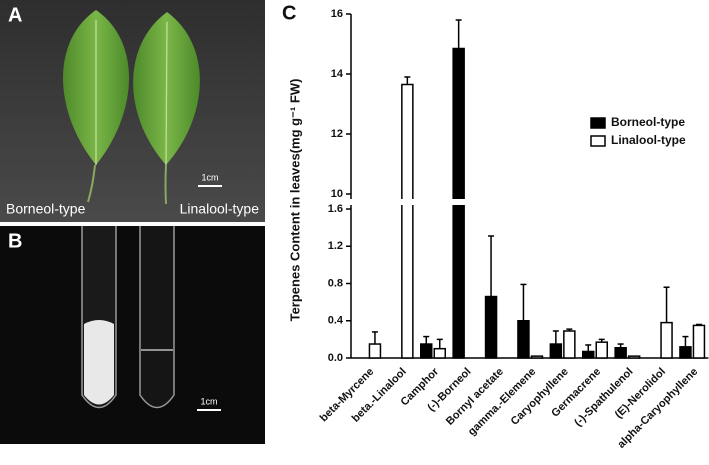 The height and width of the screenshot is (465, 709). I want to click on y-tick-label: 0.8, so click(335, 283).